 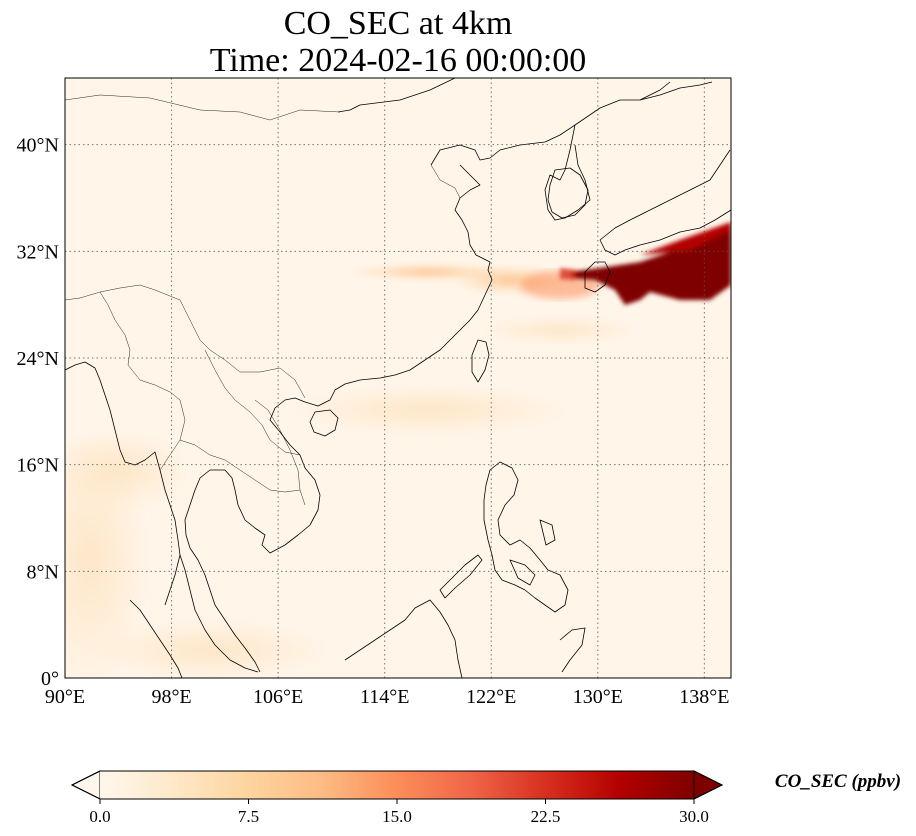 What do you see at coordinates (50, 679) in the screenshot?
I see `lat-tick-label: 0°` at bounding box center [50, 679].